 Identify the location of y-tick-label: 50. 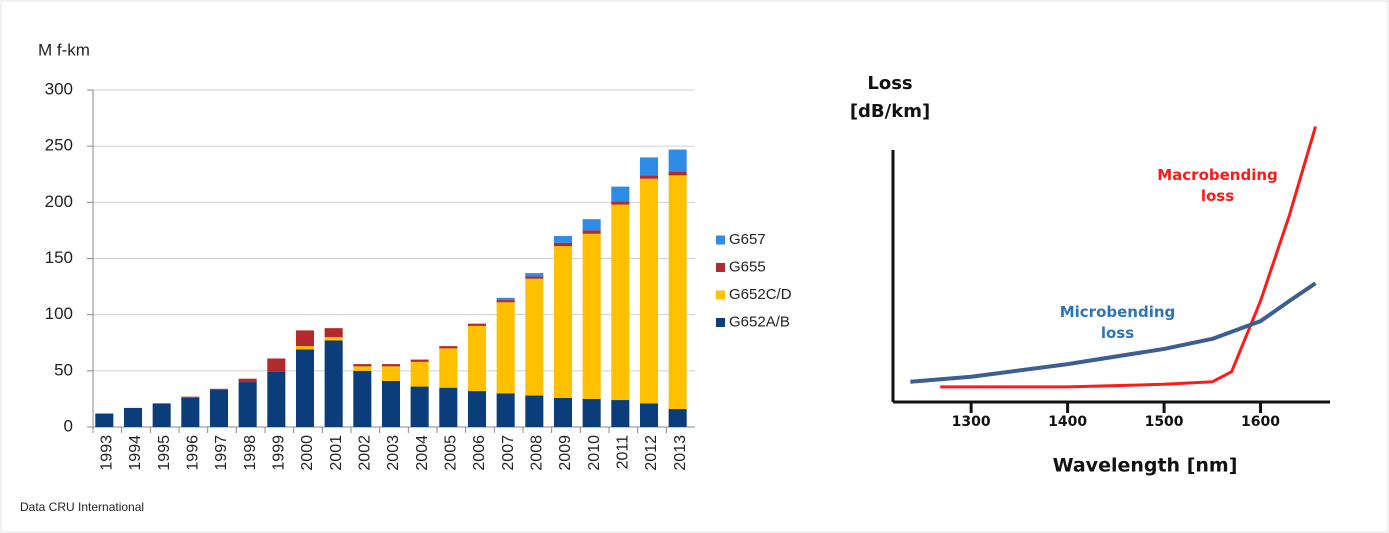
(63, 369).